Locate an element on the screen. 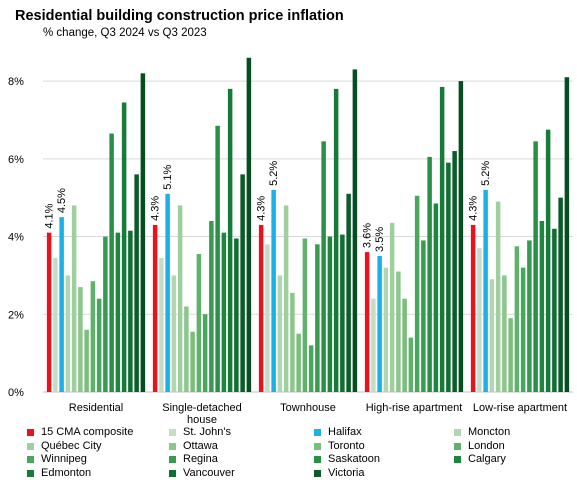 The width and height of the screenshot is (577, 480). legend-label: Winnipeg is located at coordinates (64, 459).